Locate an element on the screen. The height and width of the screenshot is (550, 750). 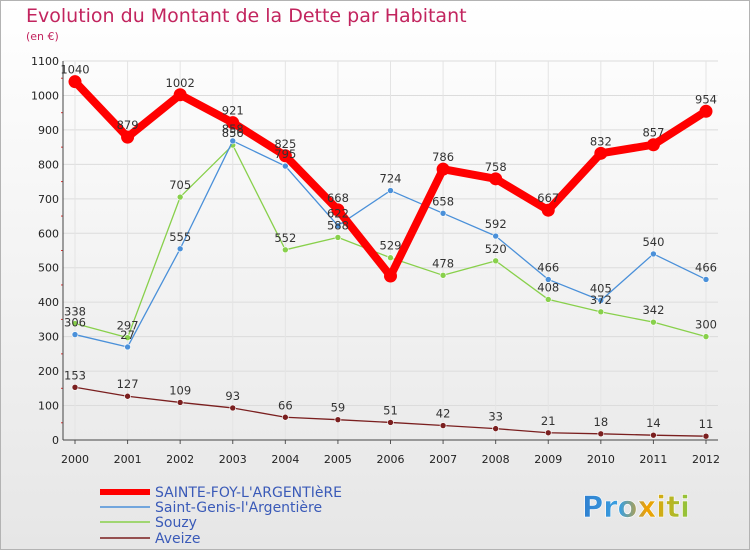
y-tick-label: 500 is located at coordinates (48, 268).